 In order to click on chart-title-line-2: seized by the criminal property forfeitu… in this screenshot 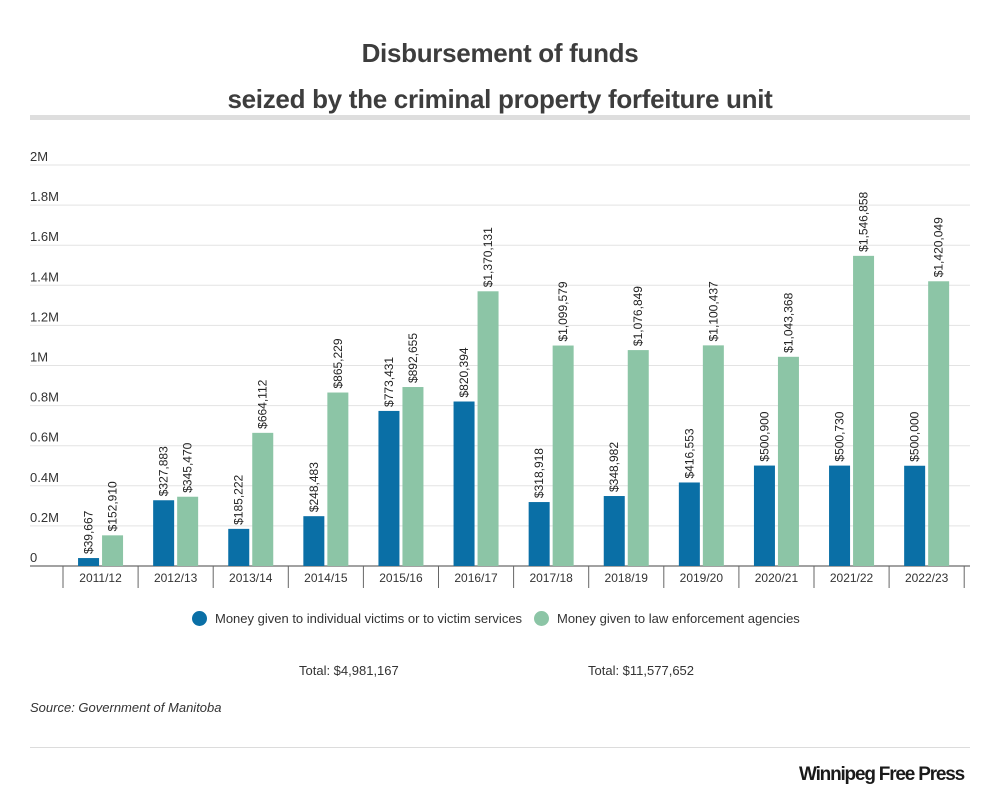, I will do `click(500, 99)`.